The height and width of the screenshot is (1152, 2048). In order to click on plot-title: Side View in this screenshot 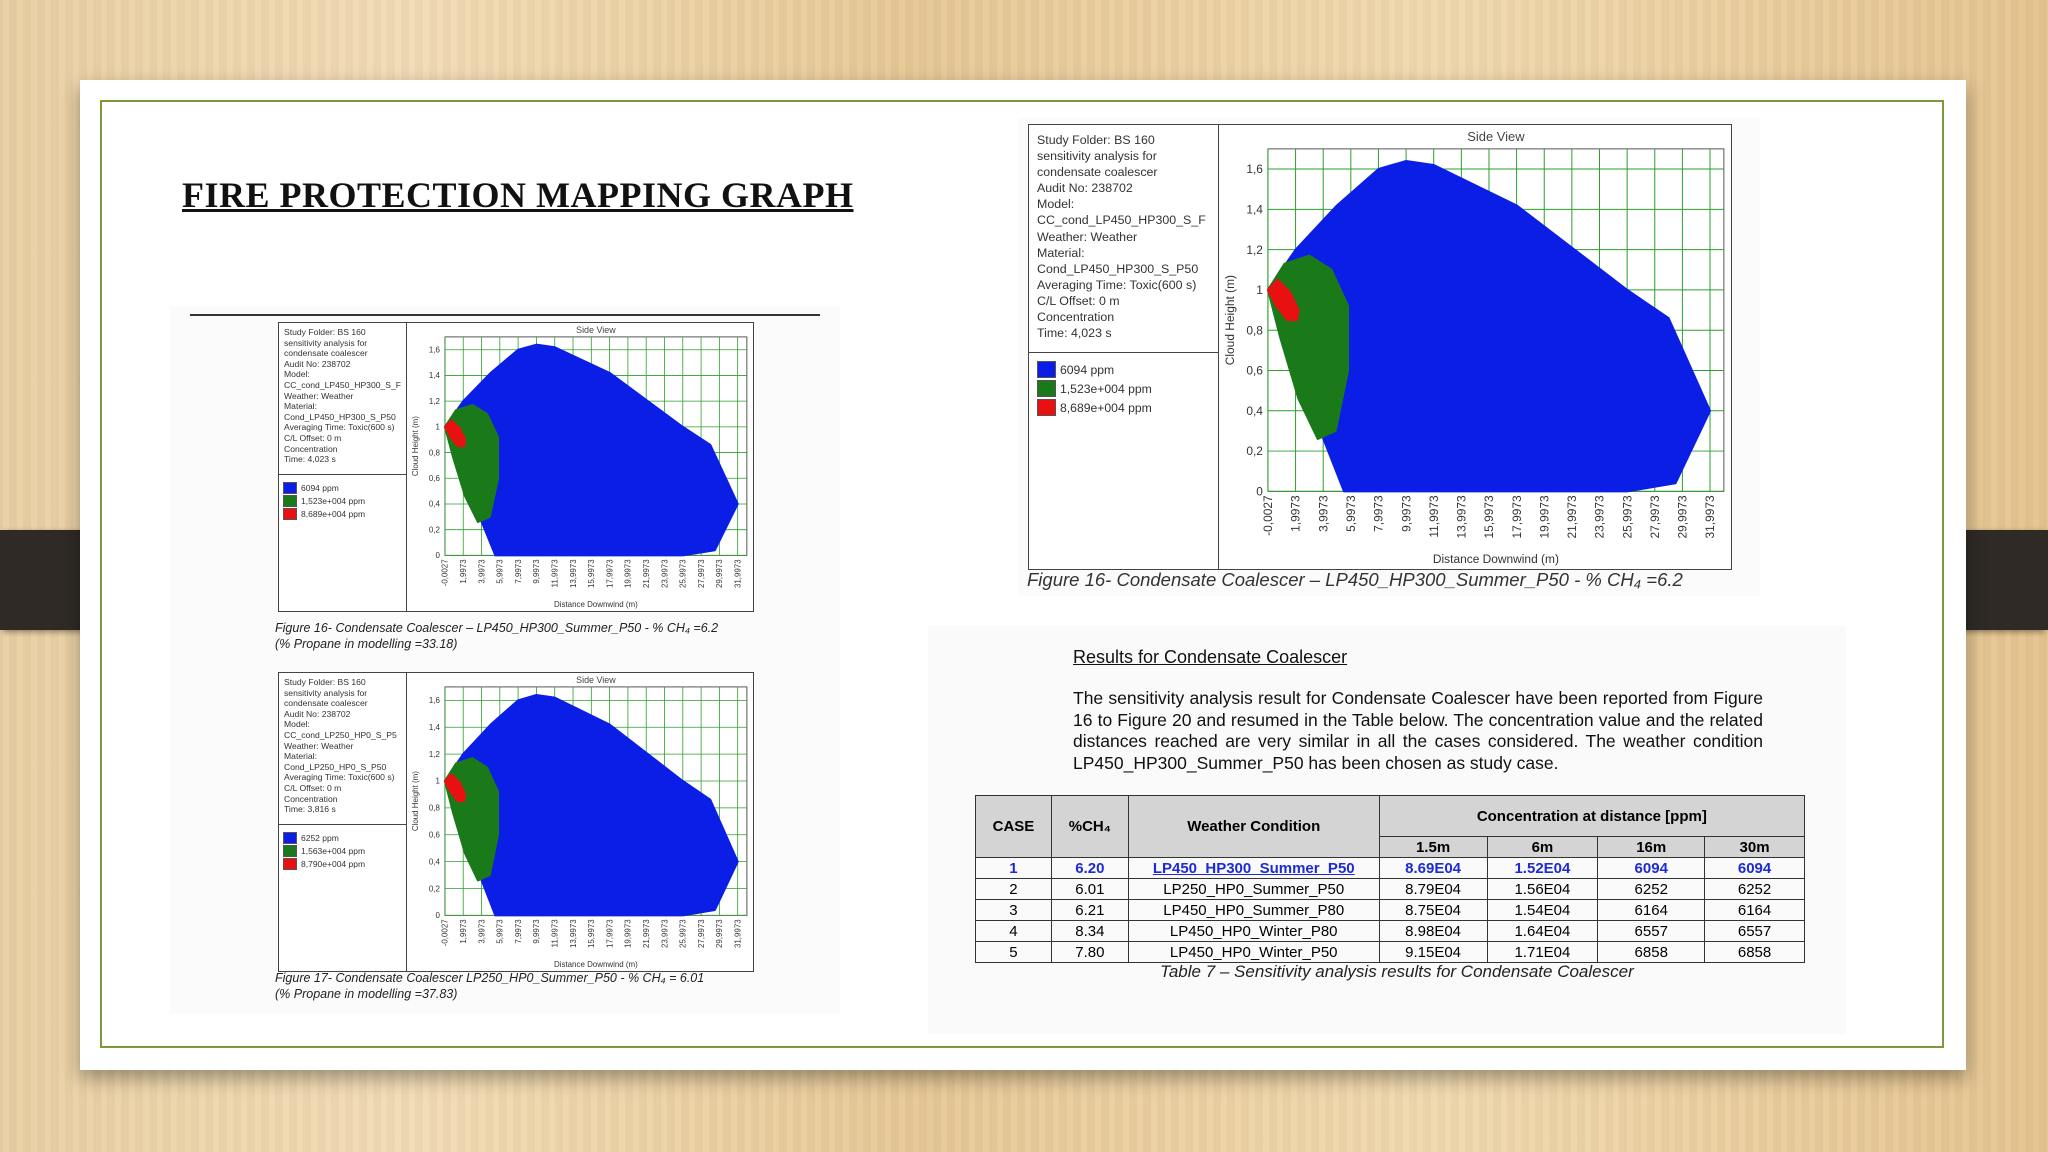, I will do `click(1496, 136)`.